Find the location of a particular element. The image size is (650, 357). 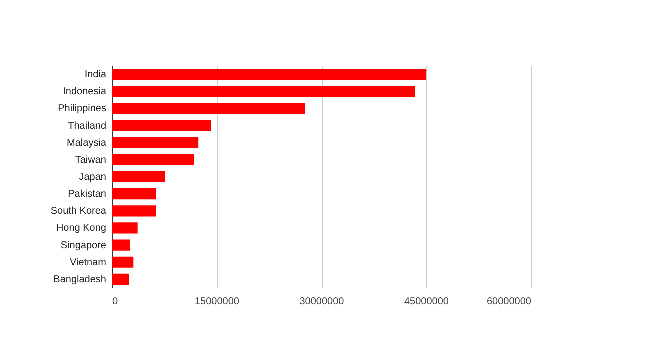

y-tick-label: Indonesia is located at coordinates (85, 92).